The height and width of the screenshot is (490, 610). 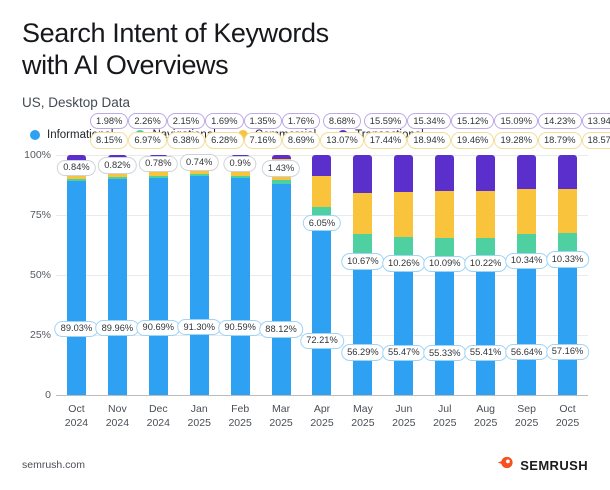 I want to click on stacked-bar: 89.96% 0.82%, so click(x=117, y=275).